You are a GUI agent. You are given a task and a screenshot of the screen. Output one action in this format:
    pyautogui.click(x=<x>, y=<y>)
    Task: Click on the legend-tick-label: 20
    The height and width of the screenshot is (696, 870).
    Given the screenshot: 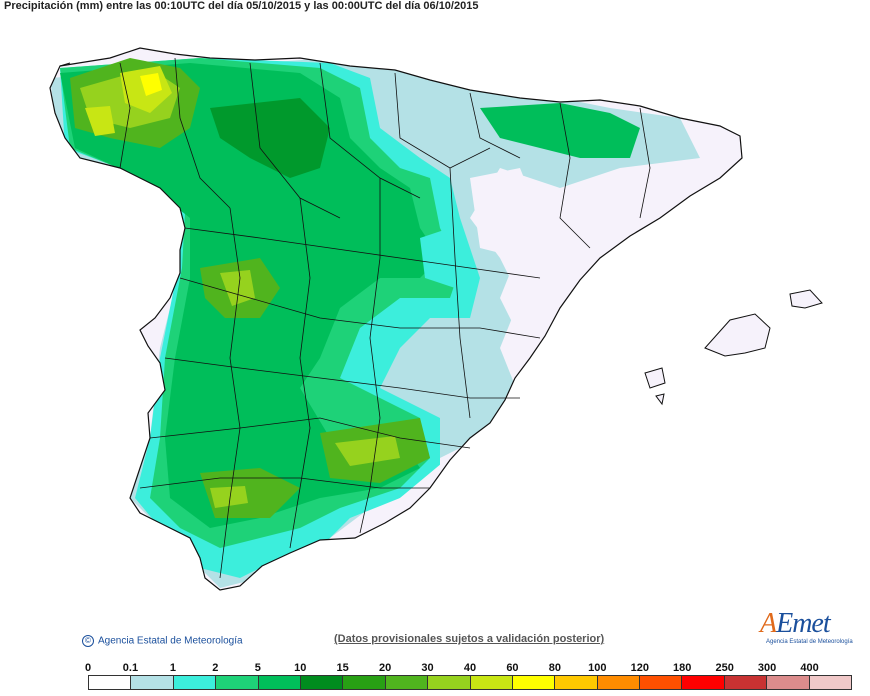 What is the action you would take?
    pyautogui.click(x=385, y=668)
    